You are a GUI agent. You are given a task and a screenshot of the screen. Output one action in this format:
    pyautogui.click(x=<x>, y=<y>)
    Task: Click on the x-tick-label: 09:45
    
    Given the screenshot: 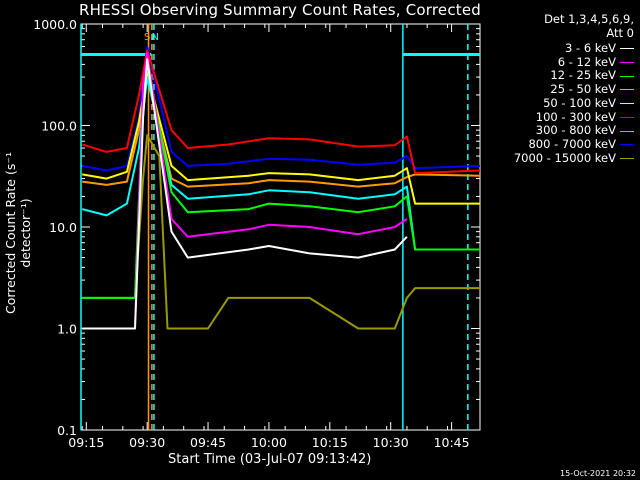 What is the action you would take?
    pyautogui.click(x=208, y=442)
    